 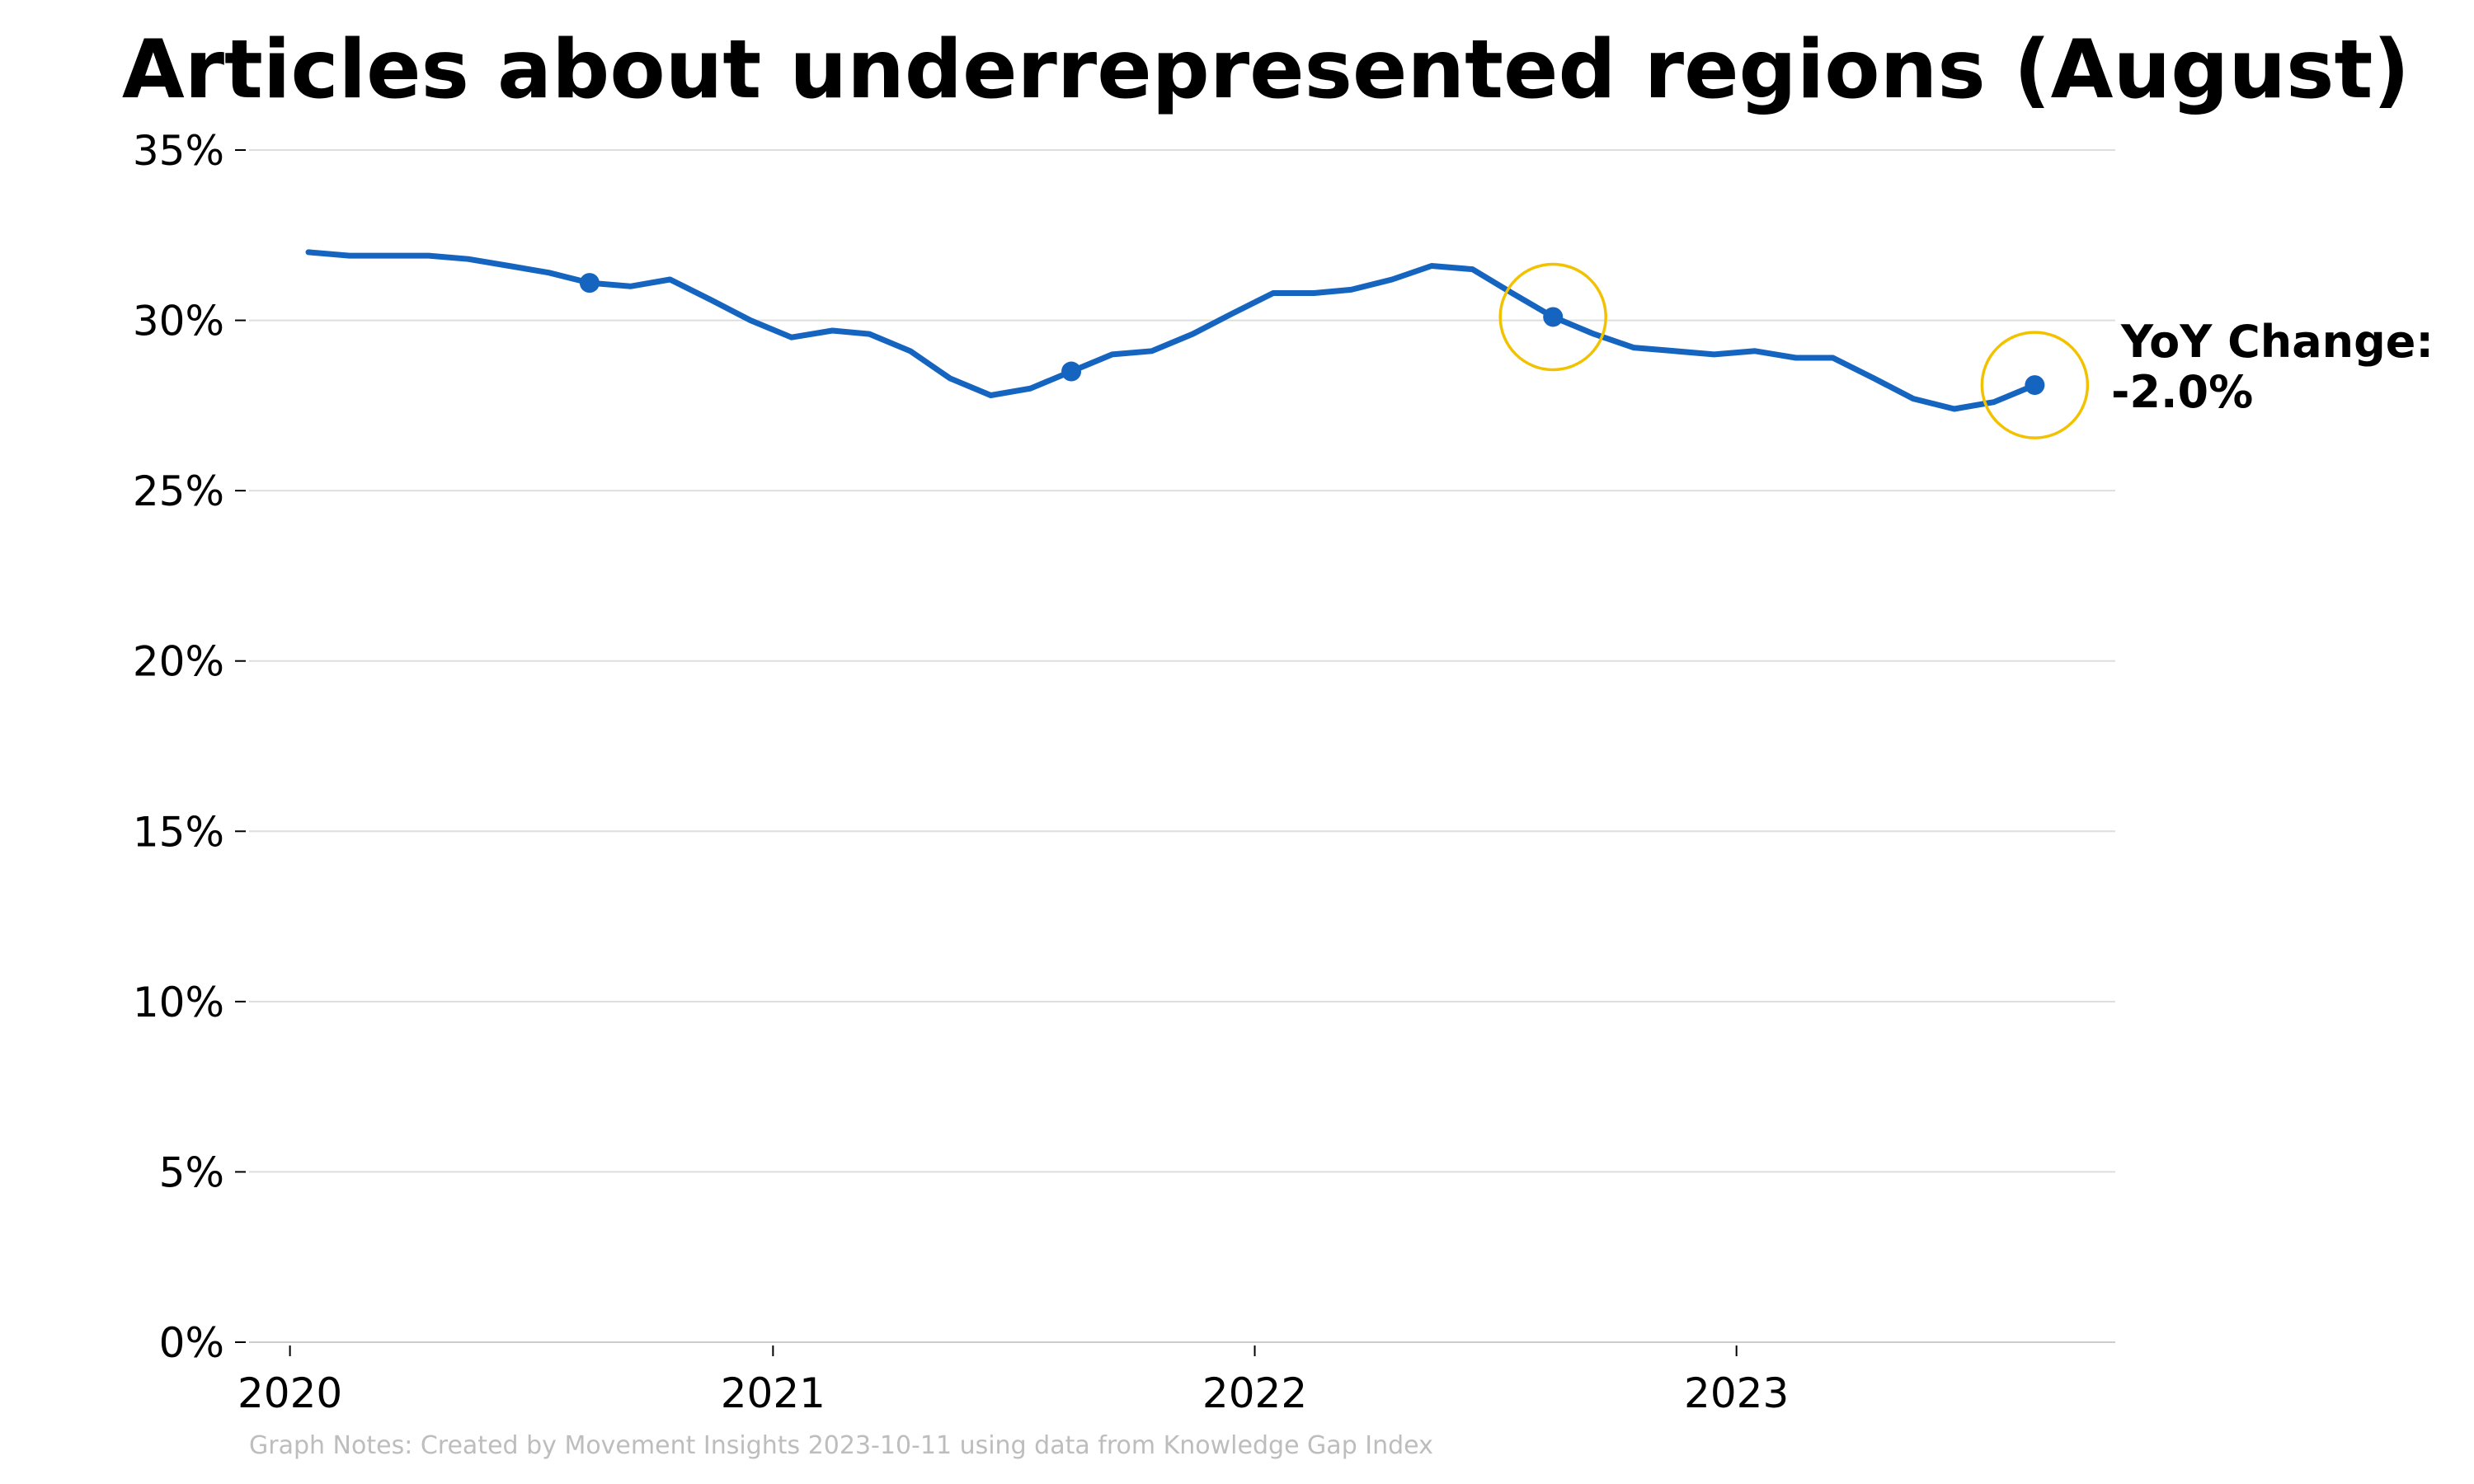 What do you see at coordinates (189, 747) in the screenshot?
I see `y-axis: 0% 5% 10% 15% 20% 25% 30% 35%` at bounding box center [189, 747].